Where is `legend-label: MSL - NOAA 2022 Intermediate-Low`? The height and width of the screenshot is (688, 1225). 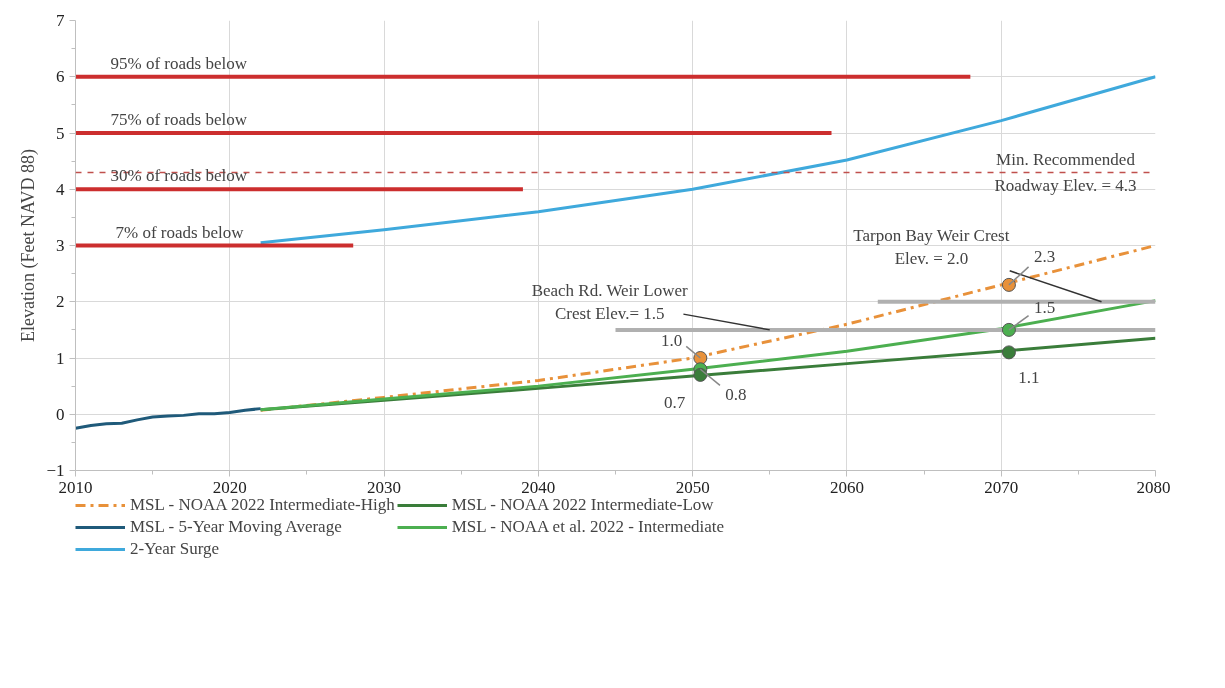 legend-label: MSL - NOAA 2022 Intermediate-Low is located at coordinates (582, 505).